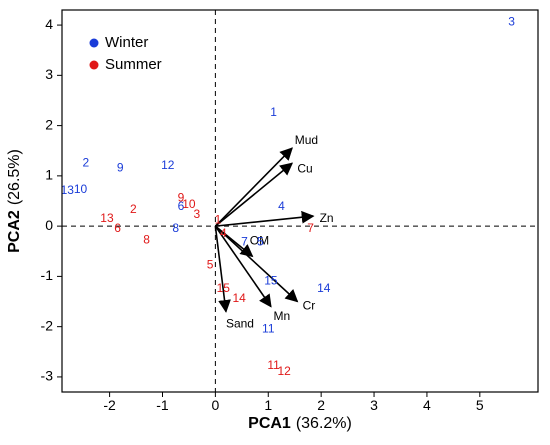 This screenshot has width=550, height=445. What do you see at coordinates (480, 405) in the screenshot?
I see `x-tick-label: 5` at bounding box center [480, 405].